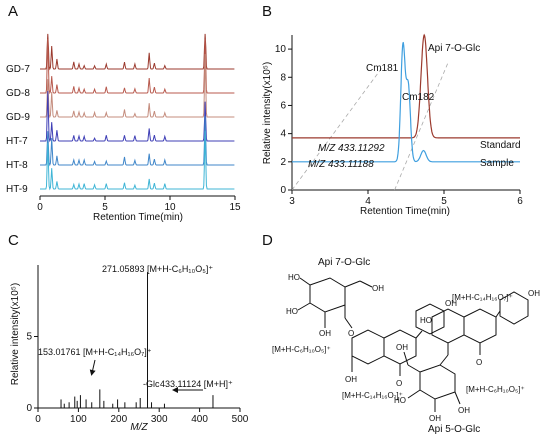  I want to click on annot-glc: -Glc, so click(151, 384).